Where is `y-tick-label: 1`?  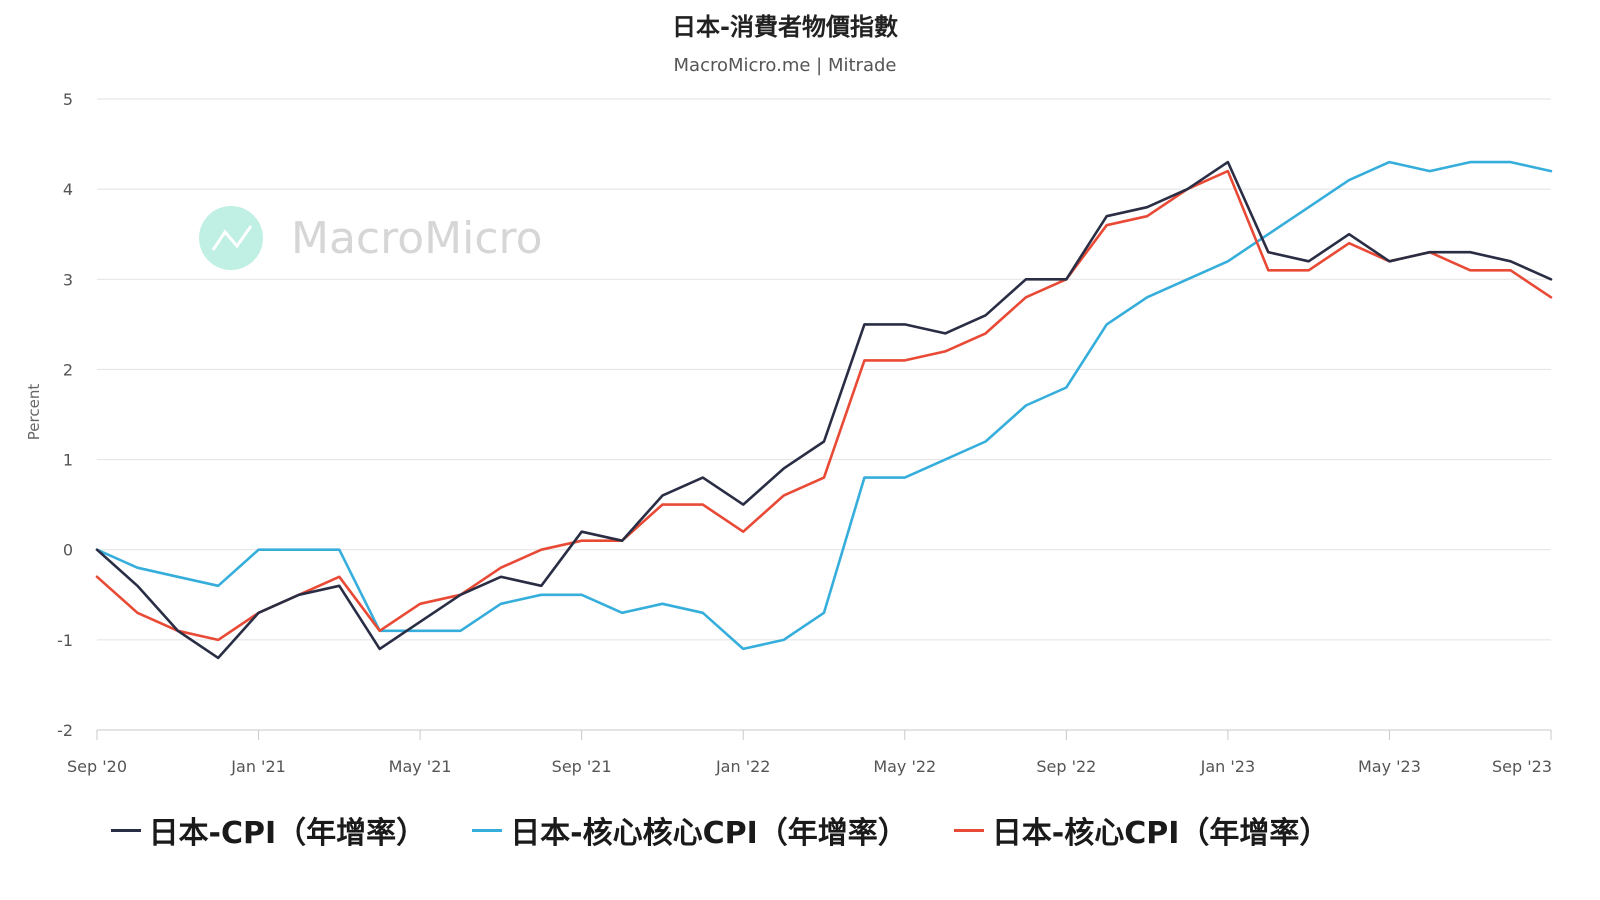
y-tick-label: 1 is located at coordinates (68, 460).